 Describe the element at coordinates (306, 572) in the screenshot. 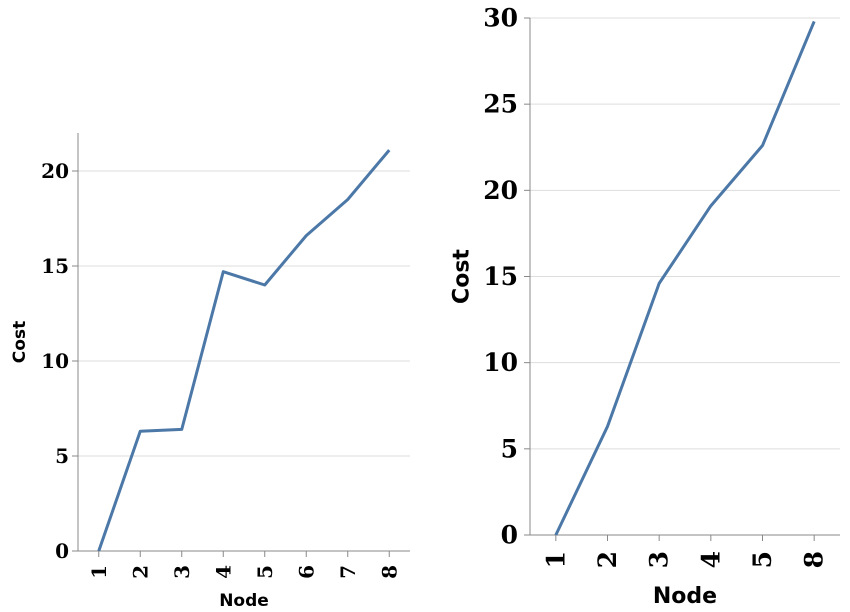

I see `x-tick-label: 6` at that location.